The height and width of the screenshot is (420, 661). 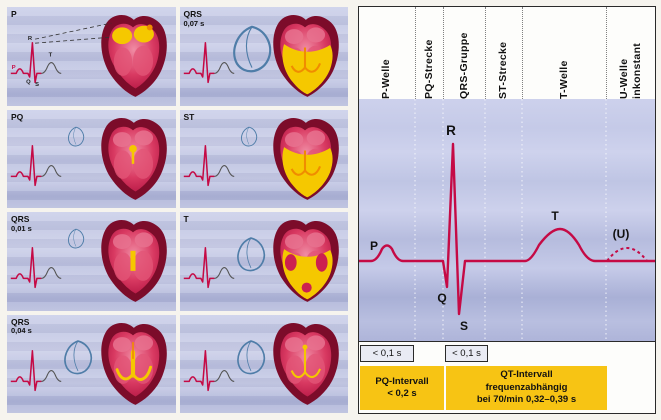 I want to click on callout-dashed-lines, so click(x=73, y=33).